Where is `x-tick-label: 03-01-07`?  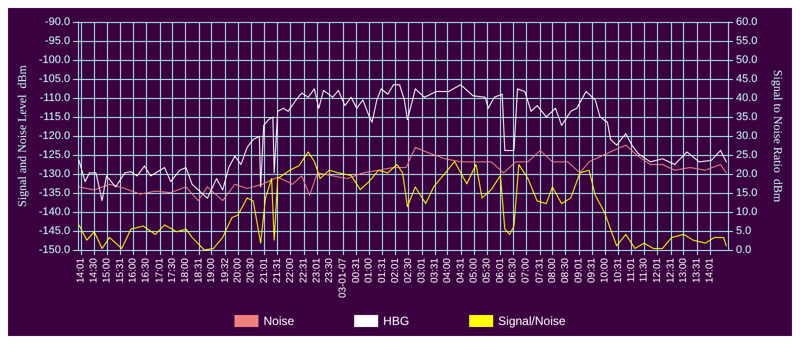
x-tick-label: 03-01-07 is located at coordinates (342, 278).